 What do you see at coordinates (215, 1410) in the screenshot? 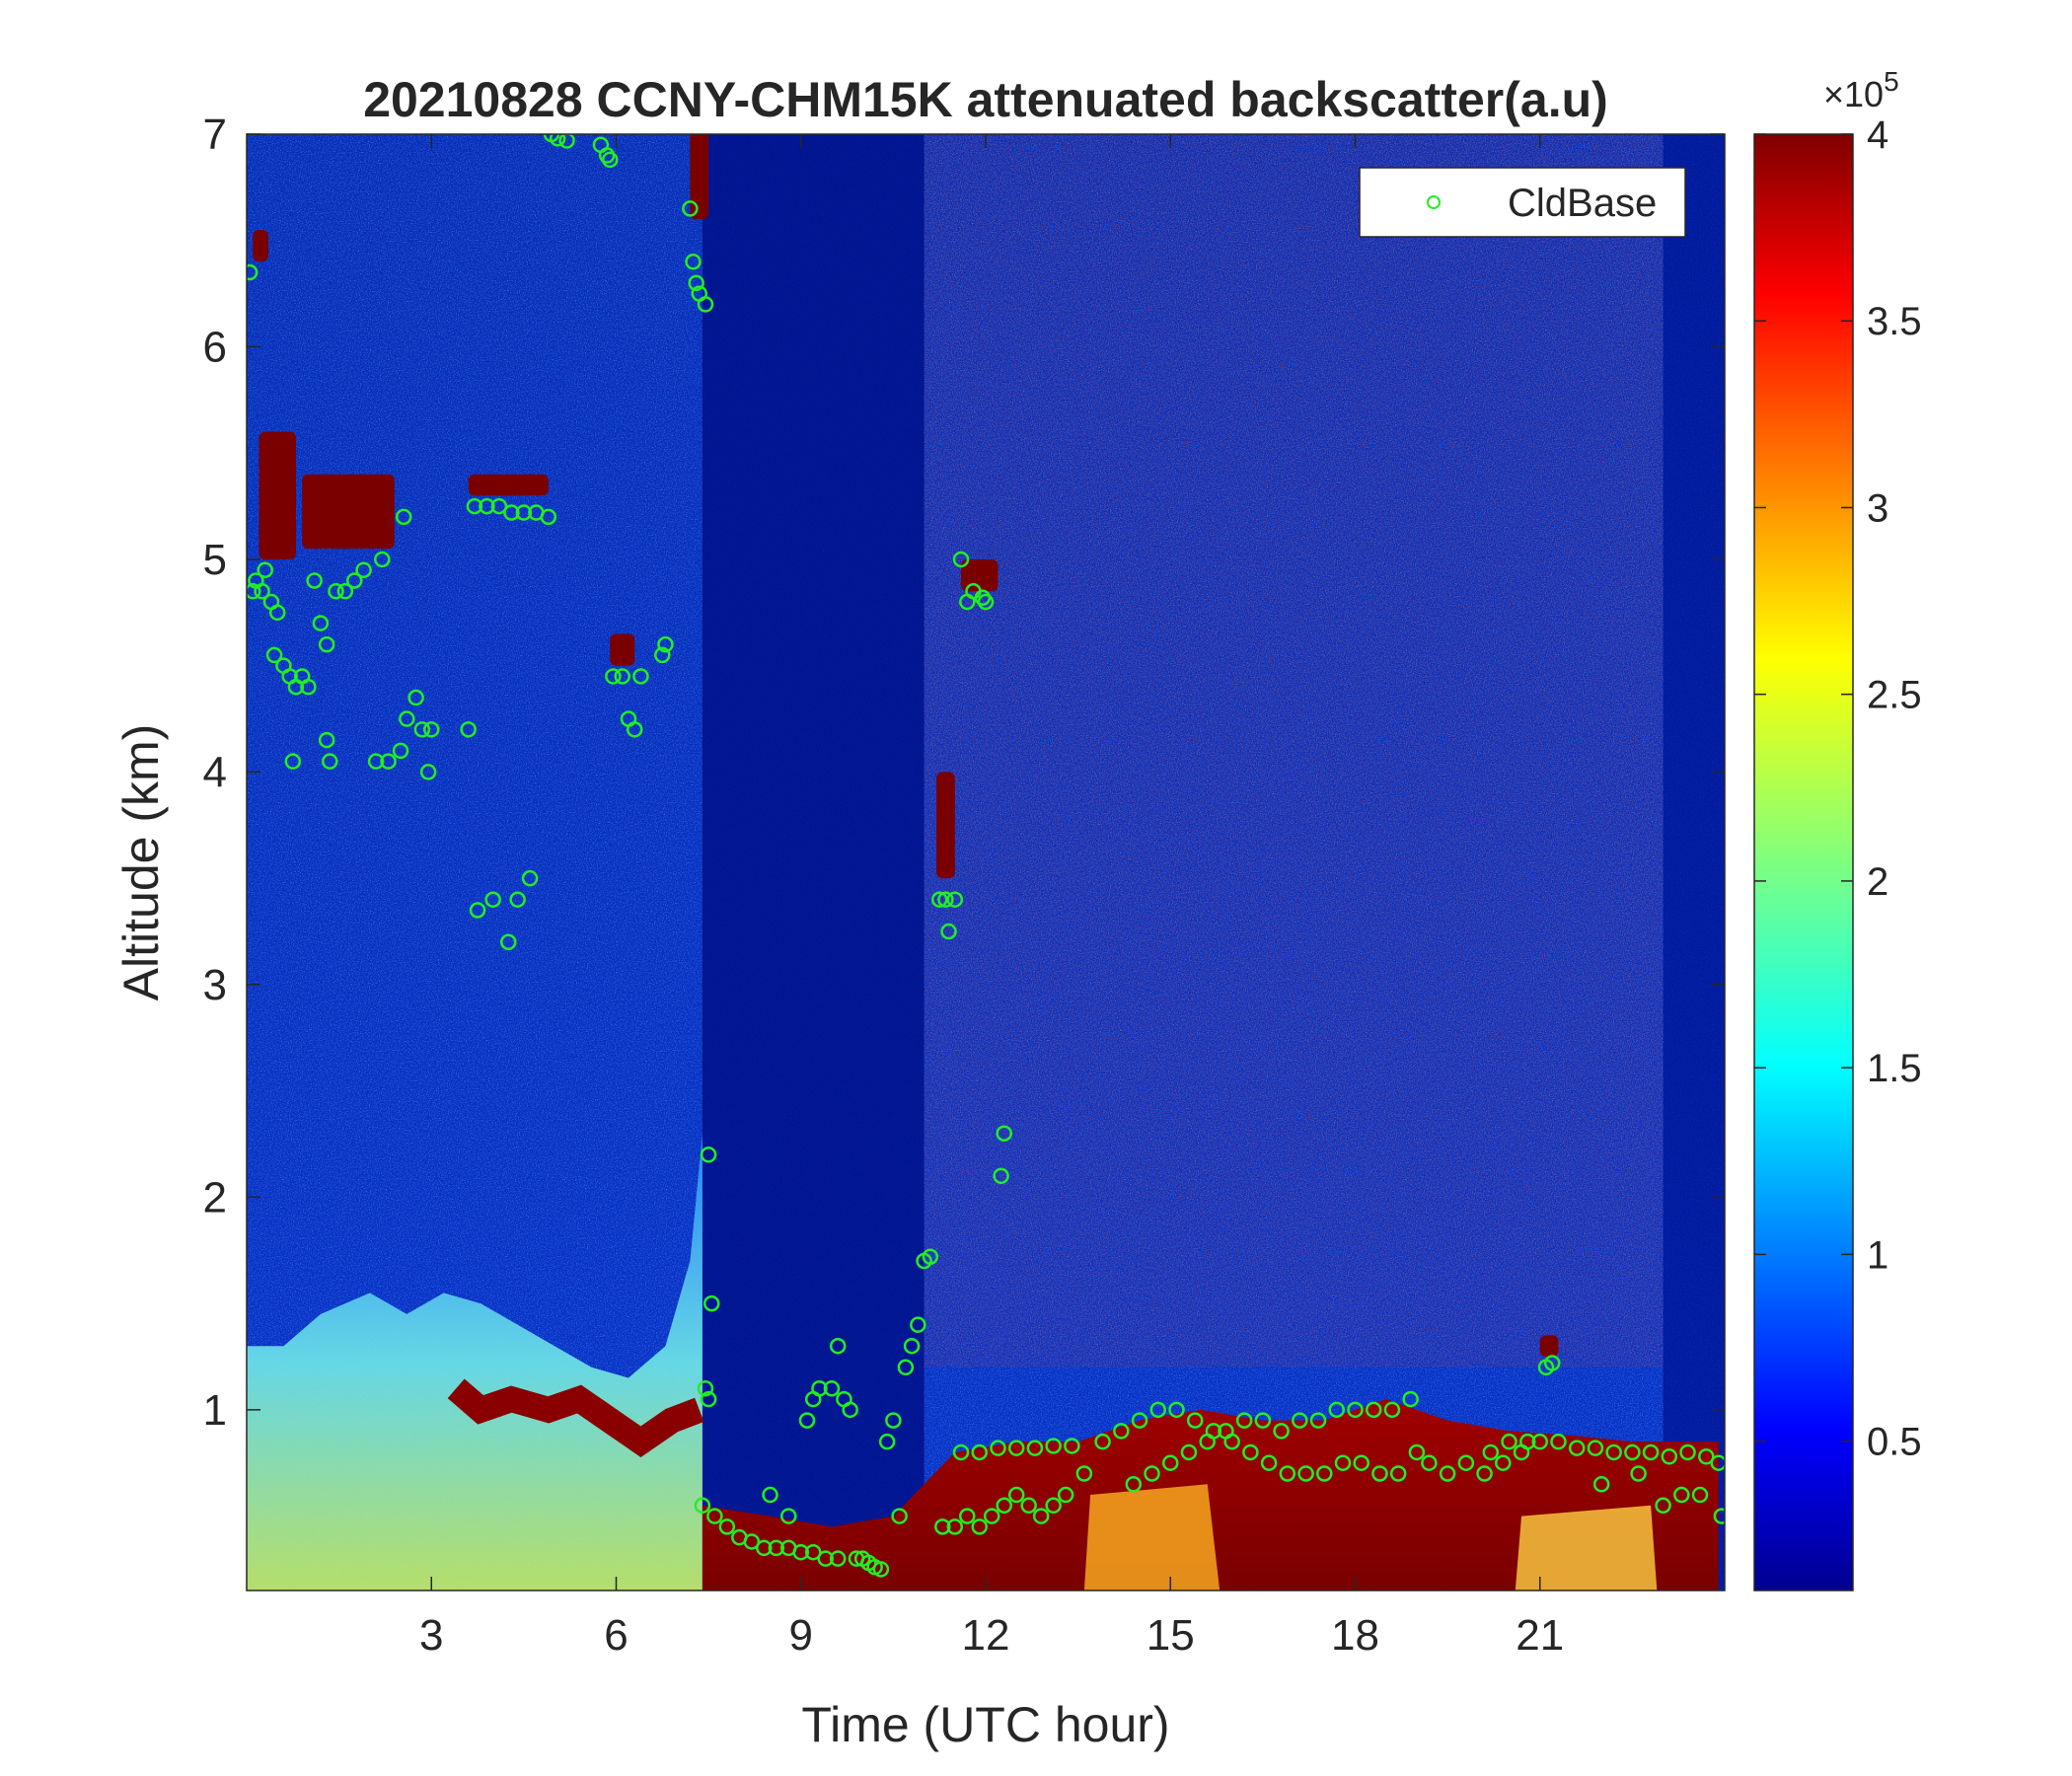
I see `y-tick-label: 1` at bounding box center [215, 1410].